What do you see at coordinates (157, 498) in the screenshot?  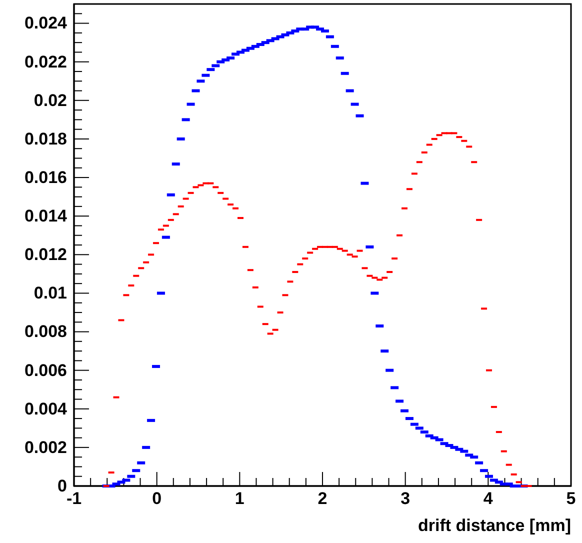 I see `x-tick-label: 0` at bounding box center [157, 498].